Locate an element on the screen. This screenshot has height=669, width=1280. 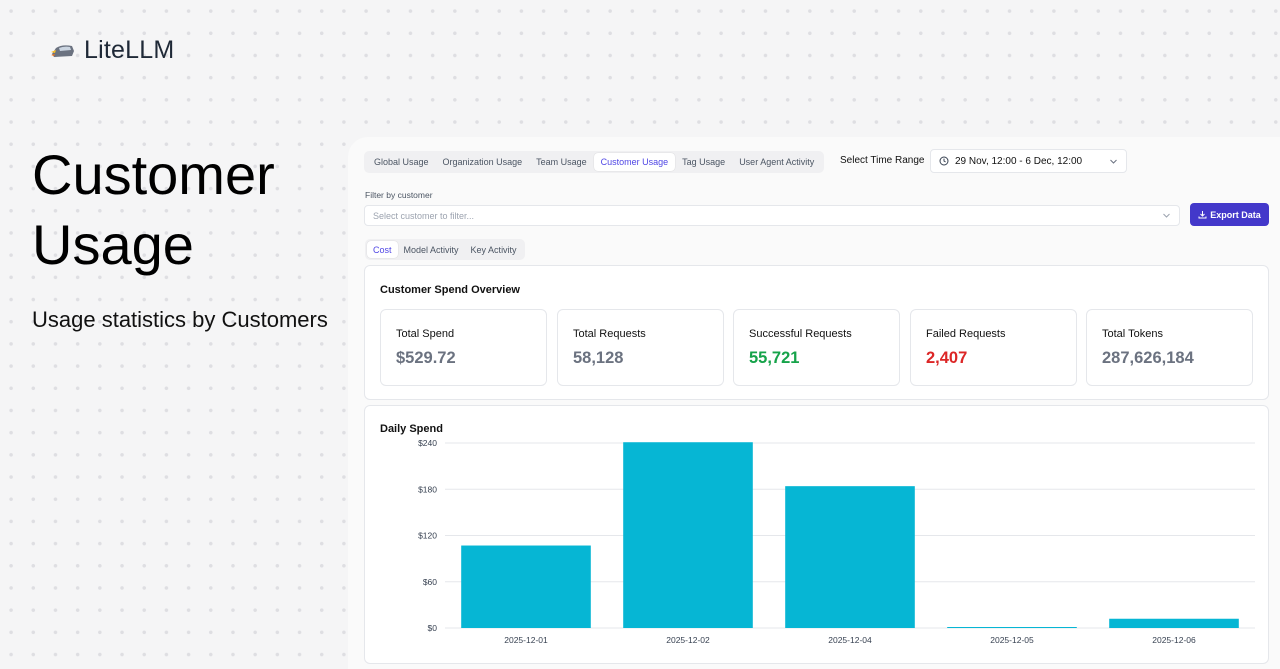
clock-icon is located at coordinates (944, 161).